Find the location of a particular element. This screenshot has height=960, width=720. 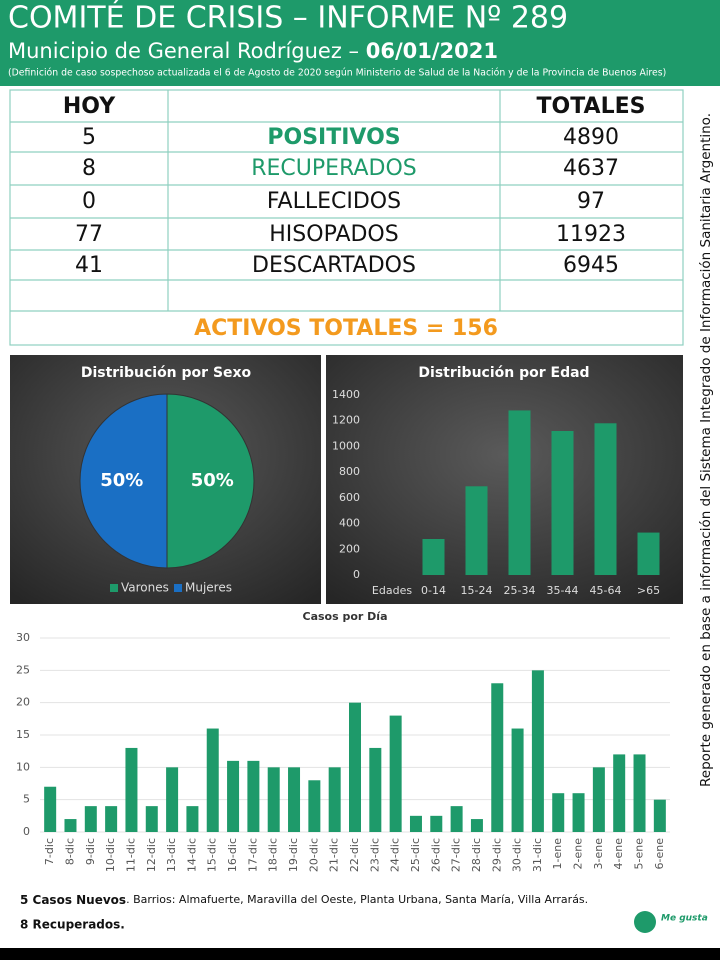

total: 6945 is located at coordinates (591, 265).